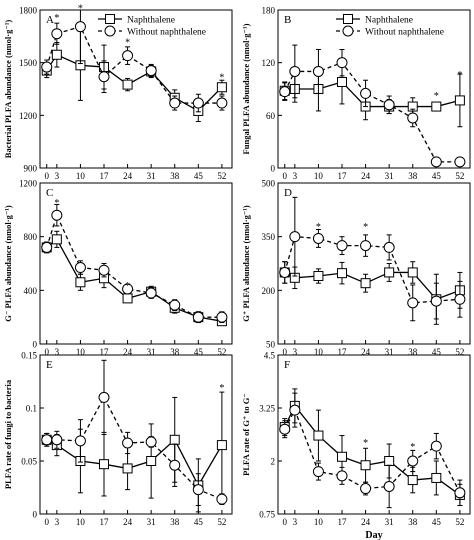 This screenshot has width=474, height=540. I want to click on y-tick-label: 400, so click(31, 291).